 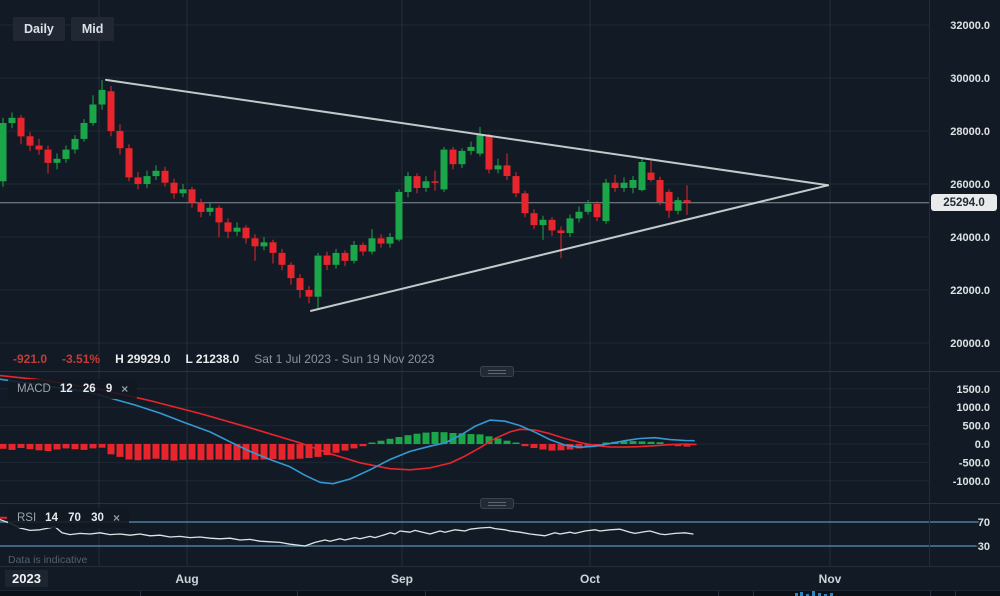 I want to click on month-label-nov: Nov, so click(x=830, y=579).